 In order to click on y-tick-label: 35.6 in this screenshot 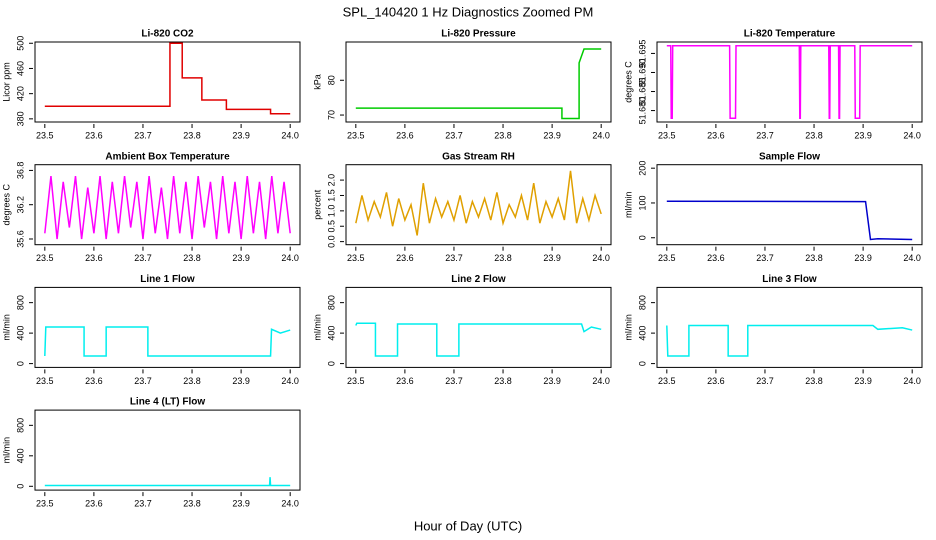, I will do `click(20, 239)`.